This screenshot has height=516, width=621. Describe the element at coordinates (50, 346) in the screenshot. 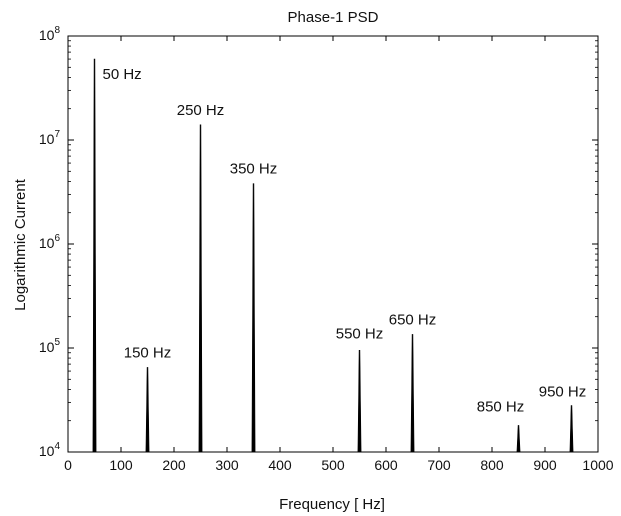

I see `y-tick-label: 10⁵` at that location.